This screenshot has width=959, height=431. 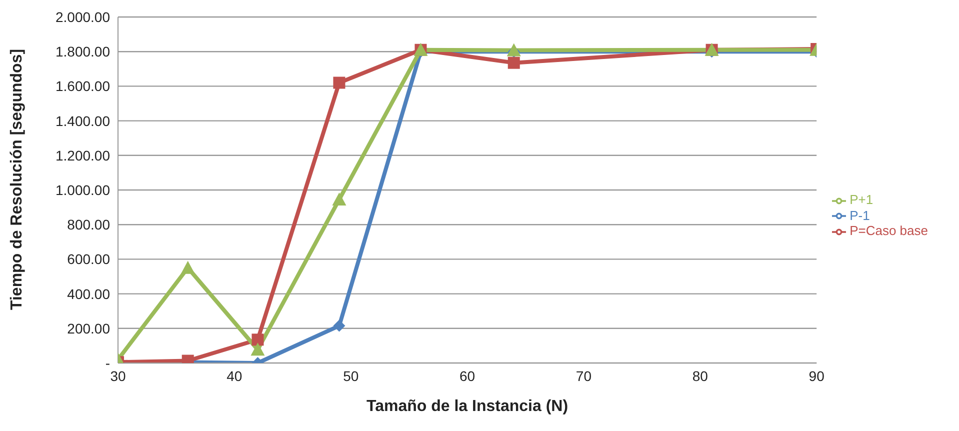 What do you see at coordinates (83, 120) in the screenshot?
I see `y-tick-label: 1.400.00` at bounding box center [83, 120].